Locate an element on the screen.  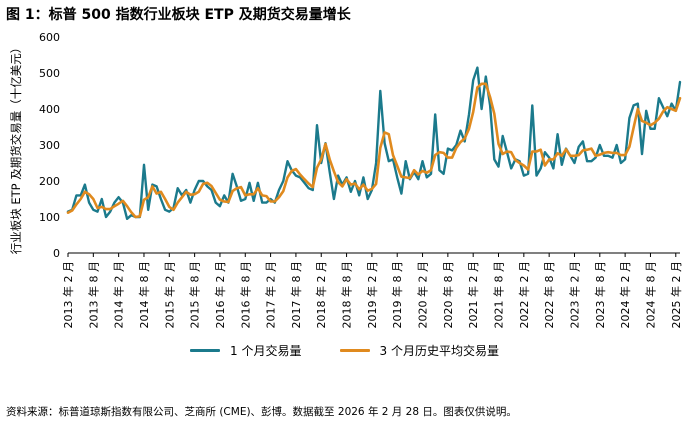
x-tick-label: 2021 年 8 月 is located at coordinates (499, 294).